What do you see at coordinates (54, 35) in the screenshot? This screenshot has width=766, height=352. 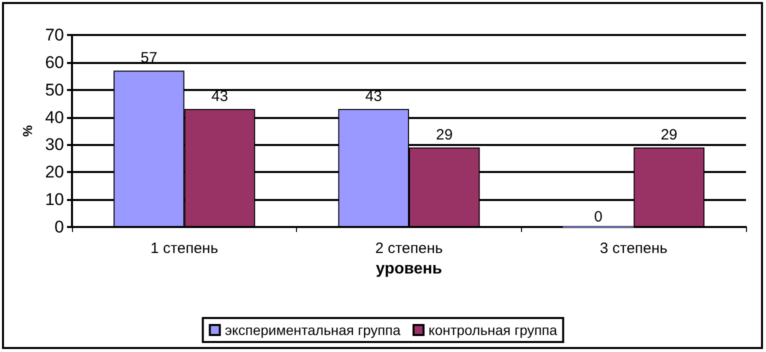 I see `y-tick-label: 70` at bounding box center [54, 35].